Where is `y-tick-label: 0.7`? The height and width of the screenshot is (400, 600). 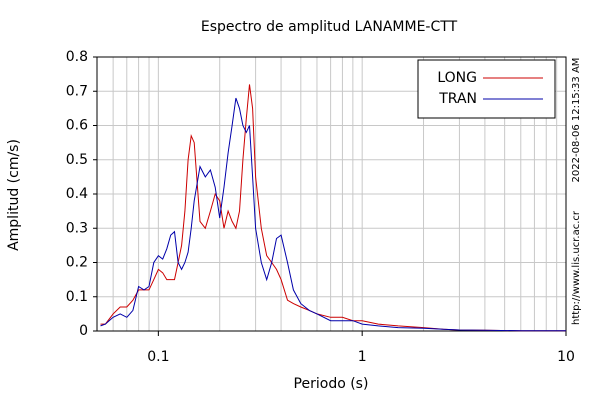
y-tick-label: 0.7 is located at coordinates (77, 91).